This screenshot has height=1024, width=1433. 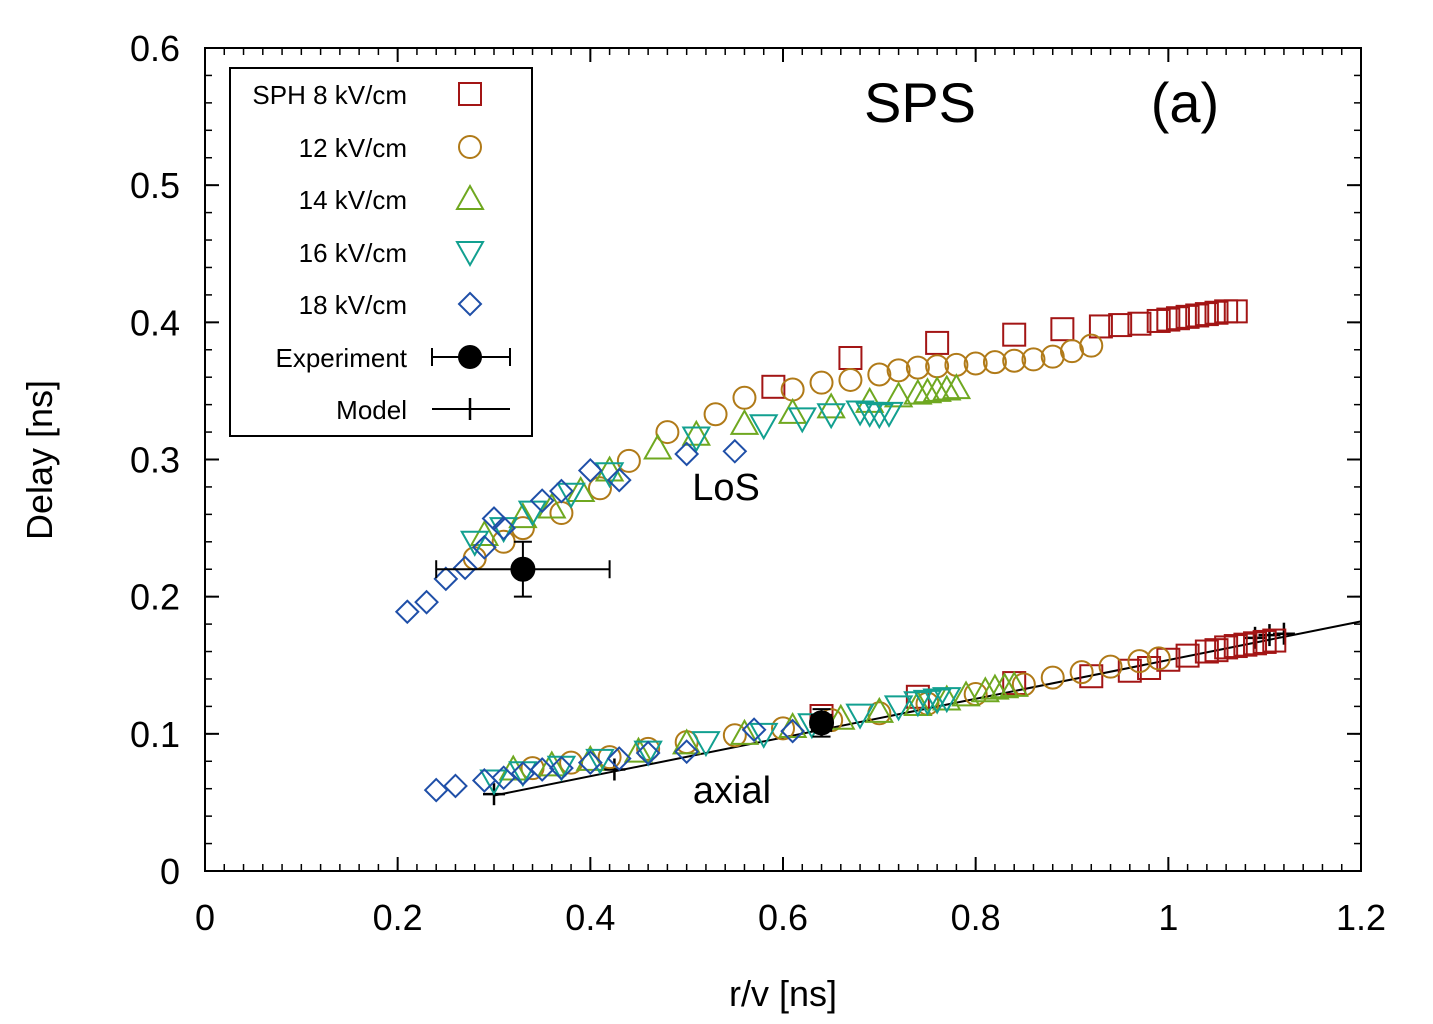 What do you see at coordinates (155, 734) in the screenshot?
I see `y-tick-label: 0.1` at bounding box center [155, 734].